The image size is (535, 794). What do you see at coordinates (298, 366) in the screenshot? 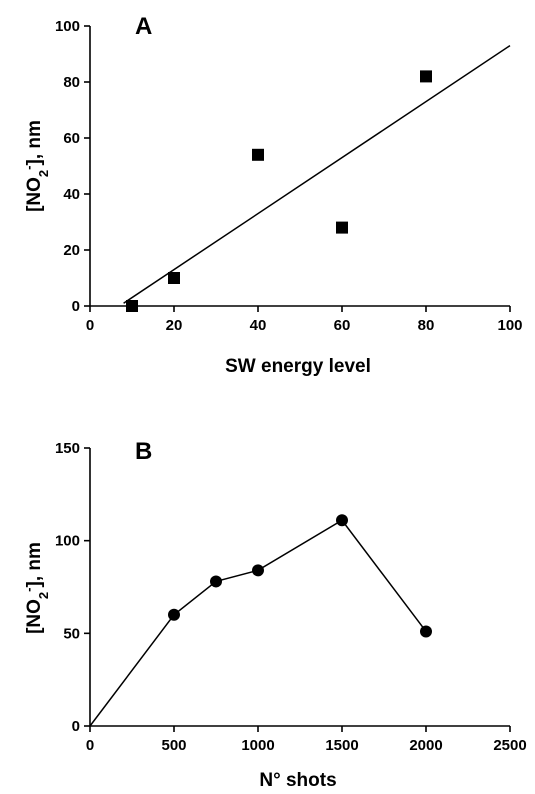
I see `x-axis-label-a: SW energy level` at bounding box center [298, 366].